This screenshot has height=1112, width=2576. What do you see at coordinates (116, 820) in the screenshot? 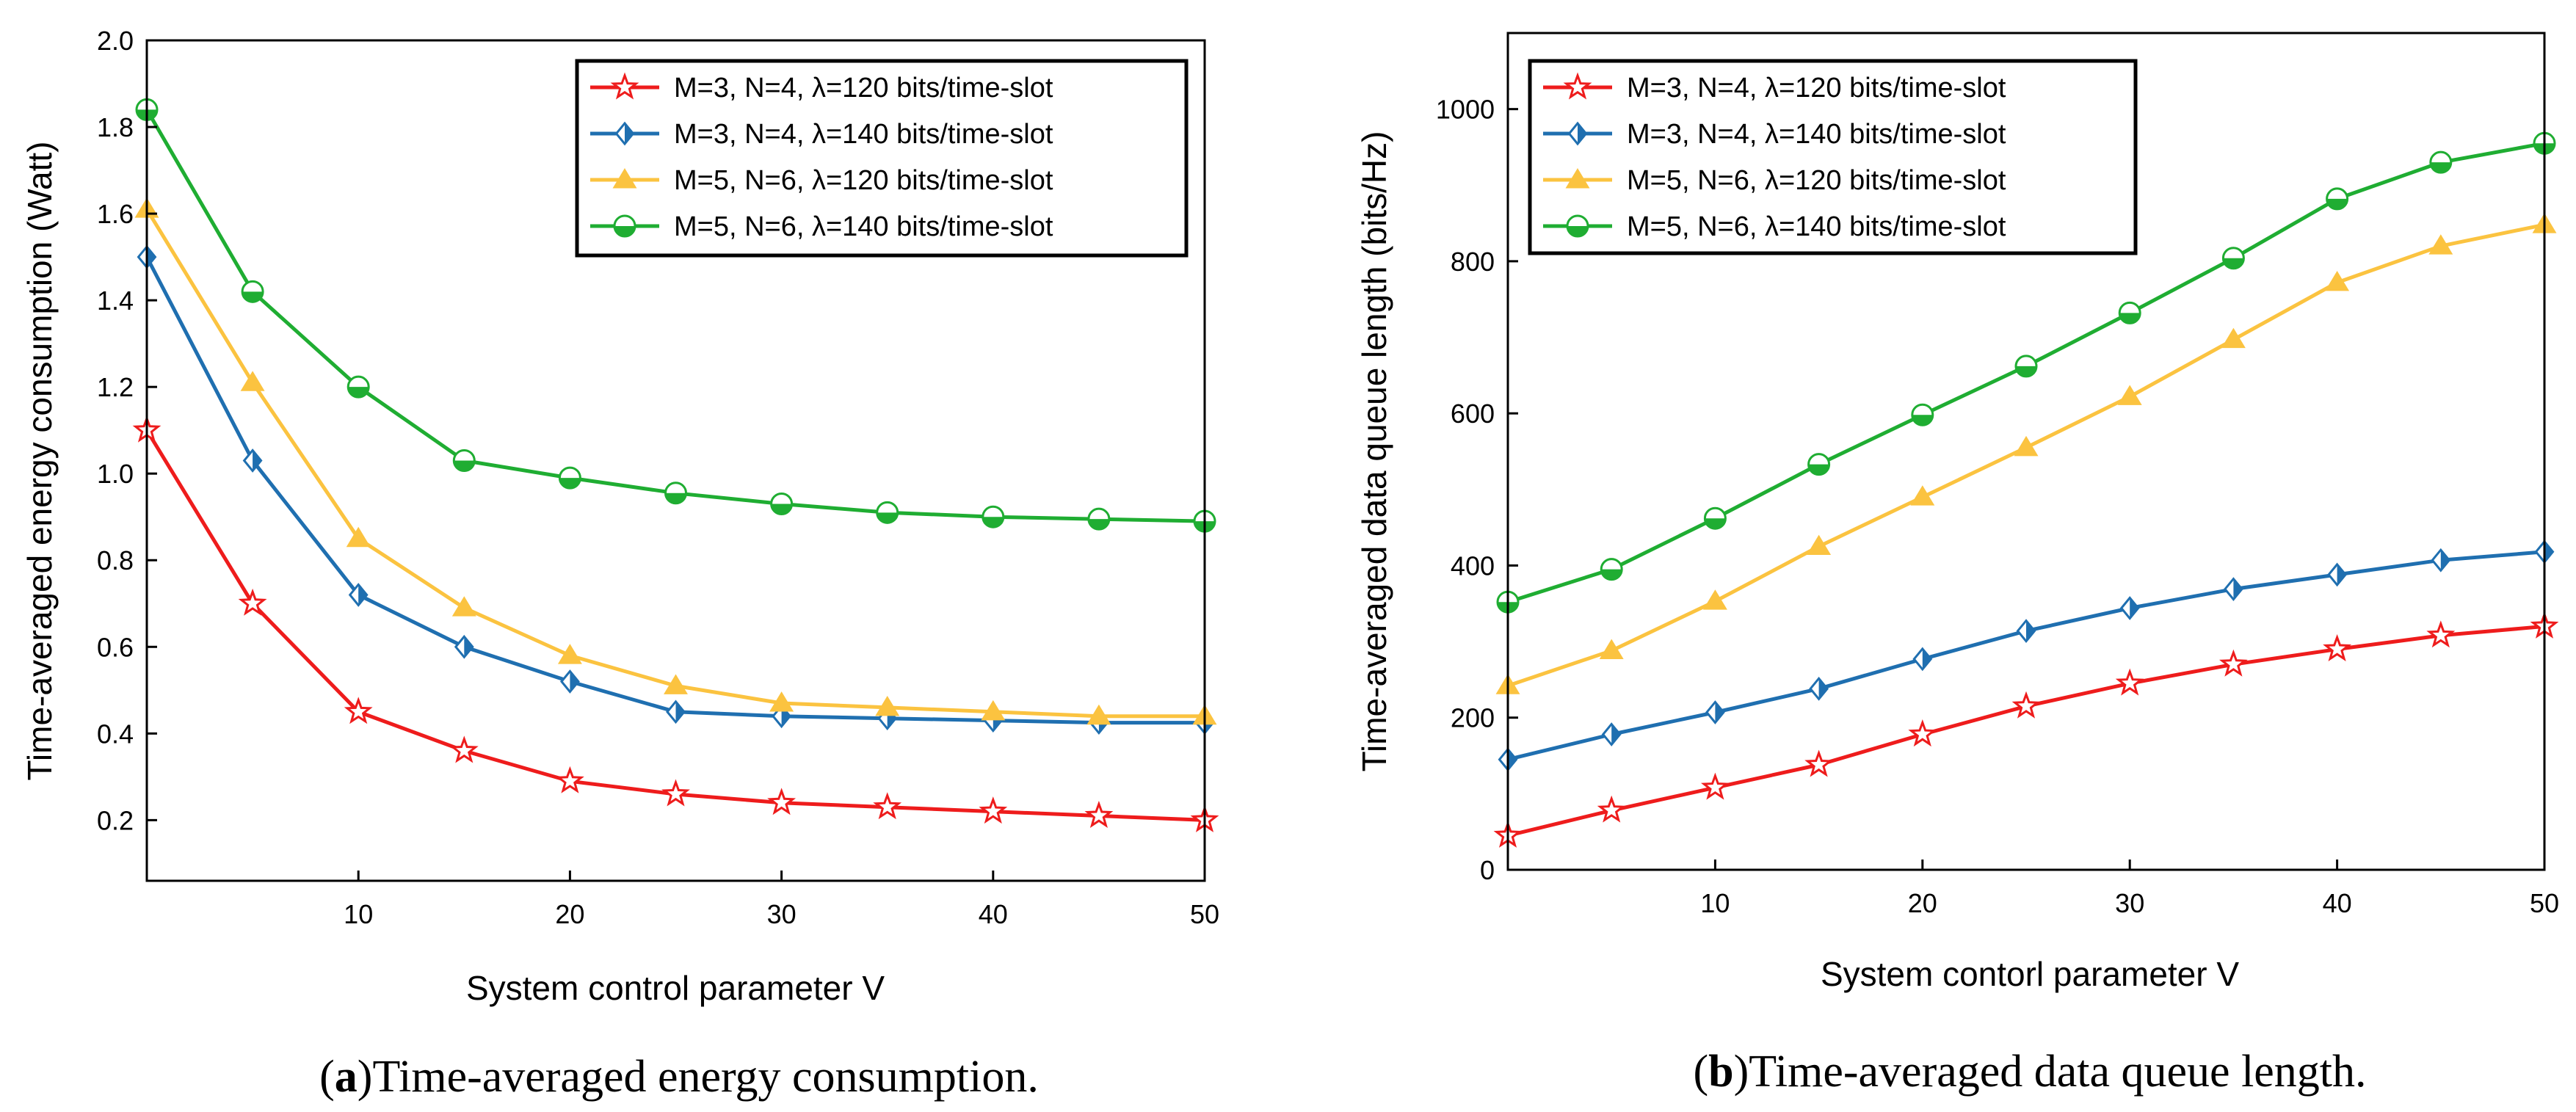
I see `y-tick-label: 0.2` at bounding box center [116, 820].